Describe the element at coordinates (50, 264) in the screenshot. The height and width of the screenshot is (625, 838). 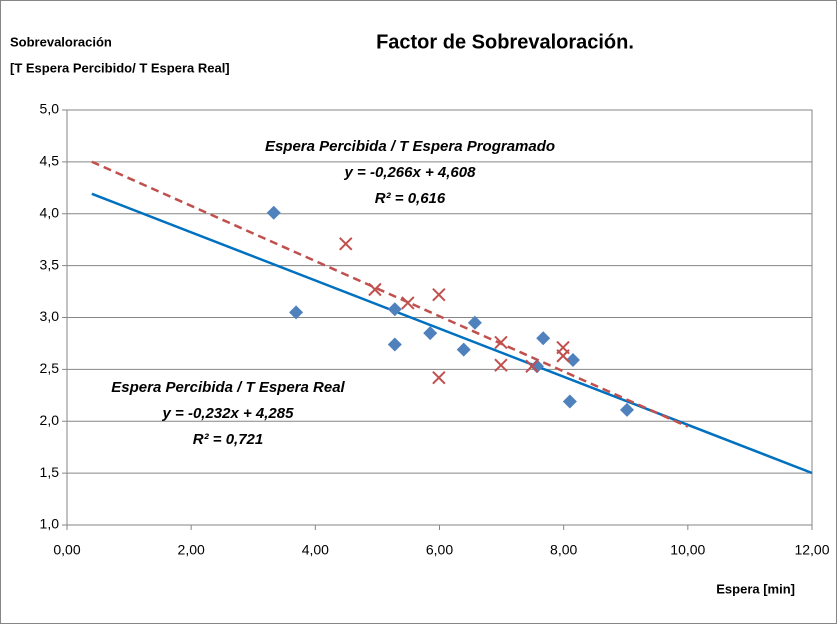
I see `y-tick-label: 3,5` at that location.